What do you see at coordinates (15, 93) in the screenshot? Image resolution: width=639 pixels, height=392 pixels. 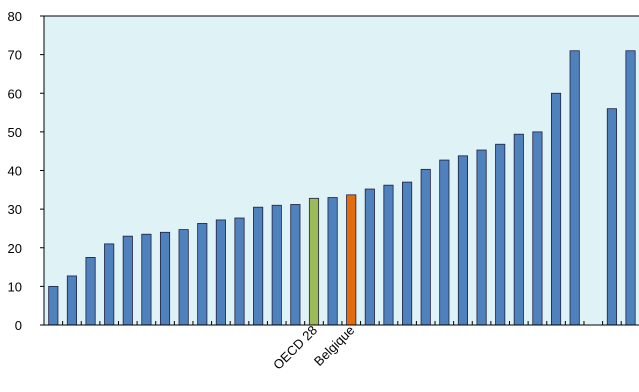 I see `y-tick-label: 60` at bounding box center [15, 93].